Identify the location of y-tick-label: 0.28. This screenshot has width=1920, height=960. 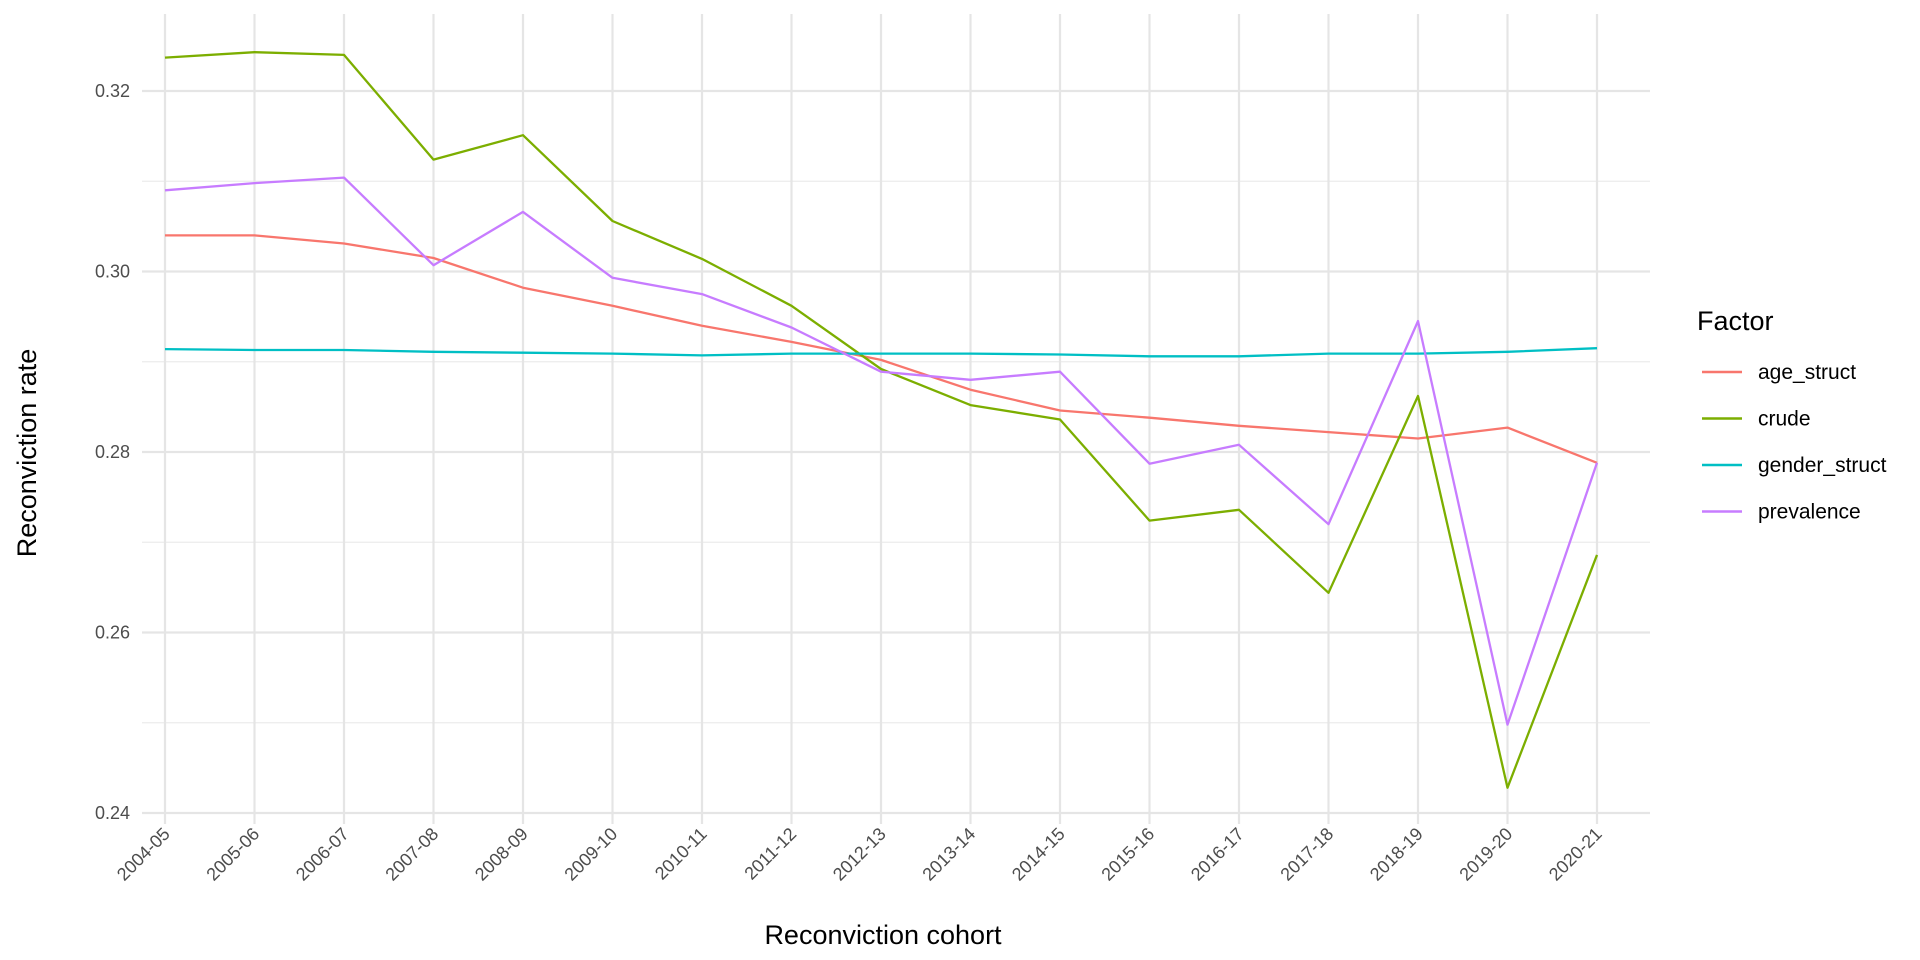
(112, 452).